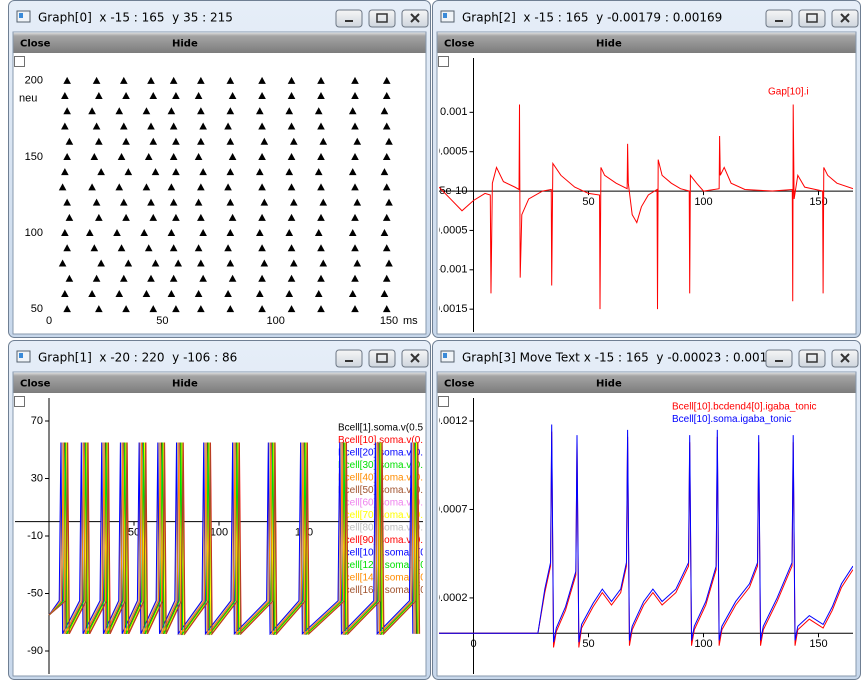 Image resolution: width=863 pixels, height=680 pixels. What do you see at coordinates (135, 18) in the screenshot?
I see `window-title: Graph[0] x -15 : 165 y 35 : 215` at bounding box center [135, 18].